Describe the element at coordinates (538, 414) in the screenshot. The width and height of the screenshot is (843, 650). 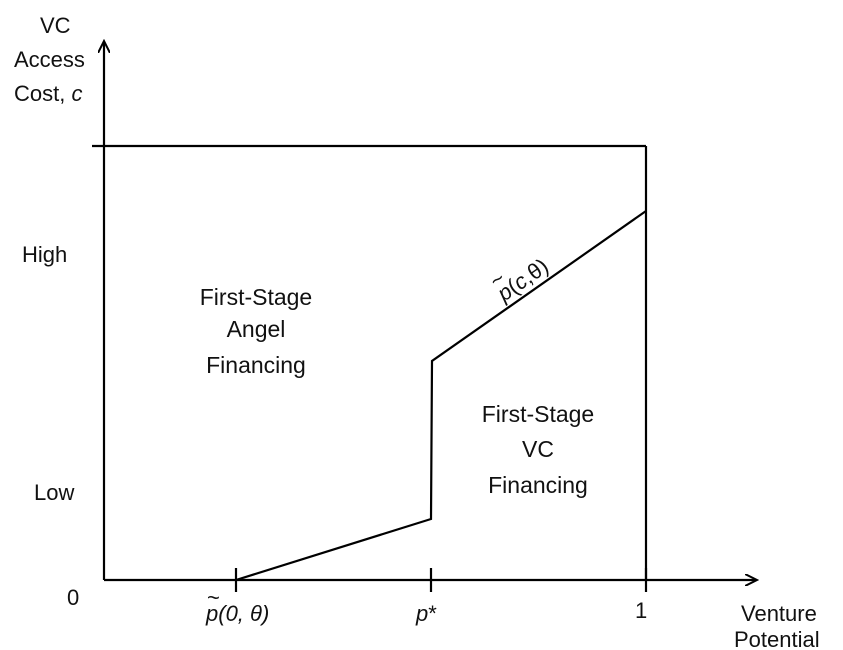
I see `vc-region-line1: First-Stage` at that location.